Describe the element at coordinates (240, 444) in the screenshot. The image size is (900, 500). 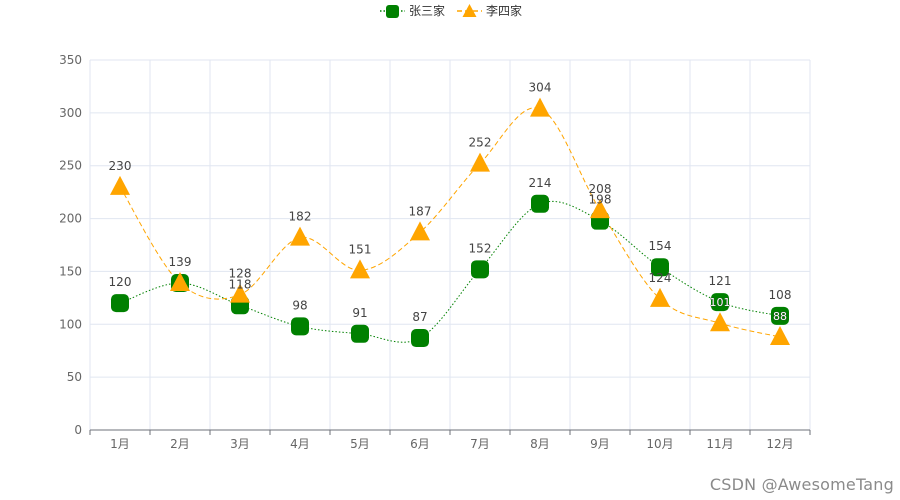
I see `x-tick-label: 3月` at that location.